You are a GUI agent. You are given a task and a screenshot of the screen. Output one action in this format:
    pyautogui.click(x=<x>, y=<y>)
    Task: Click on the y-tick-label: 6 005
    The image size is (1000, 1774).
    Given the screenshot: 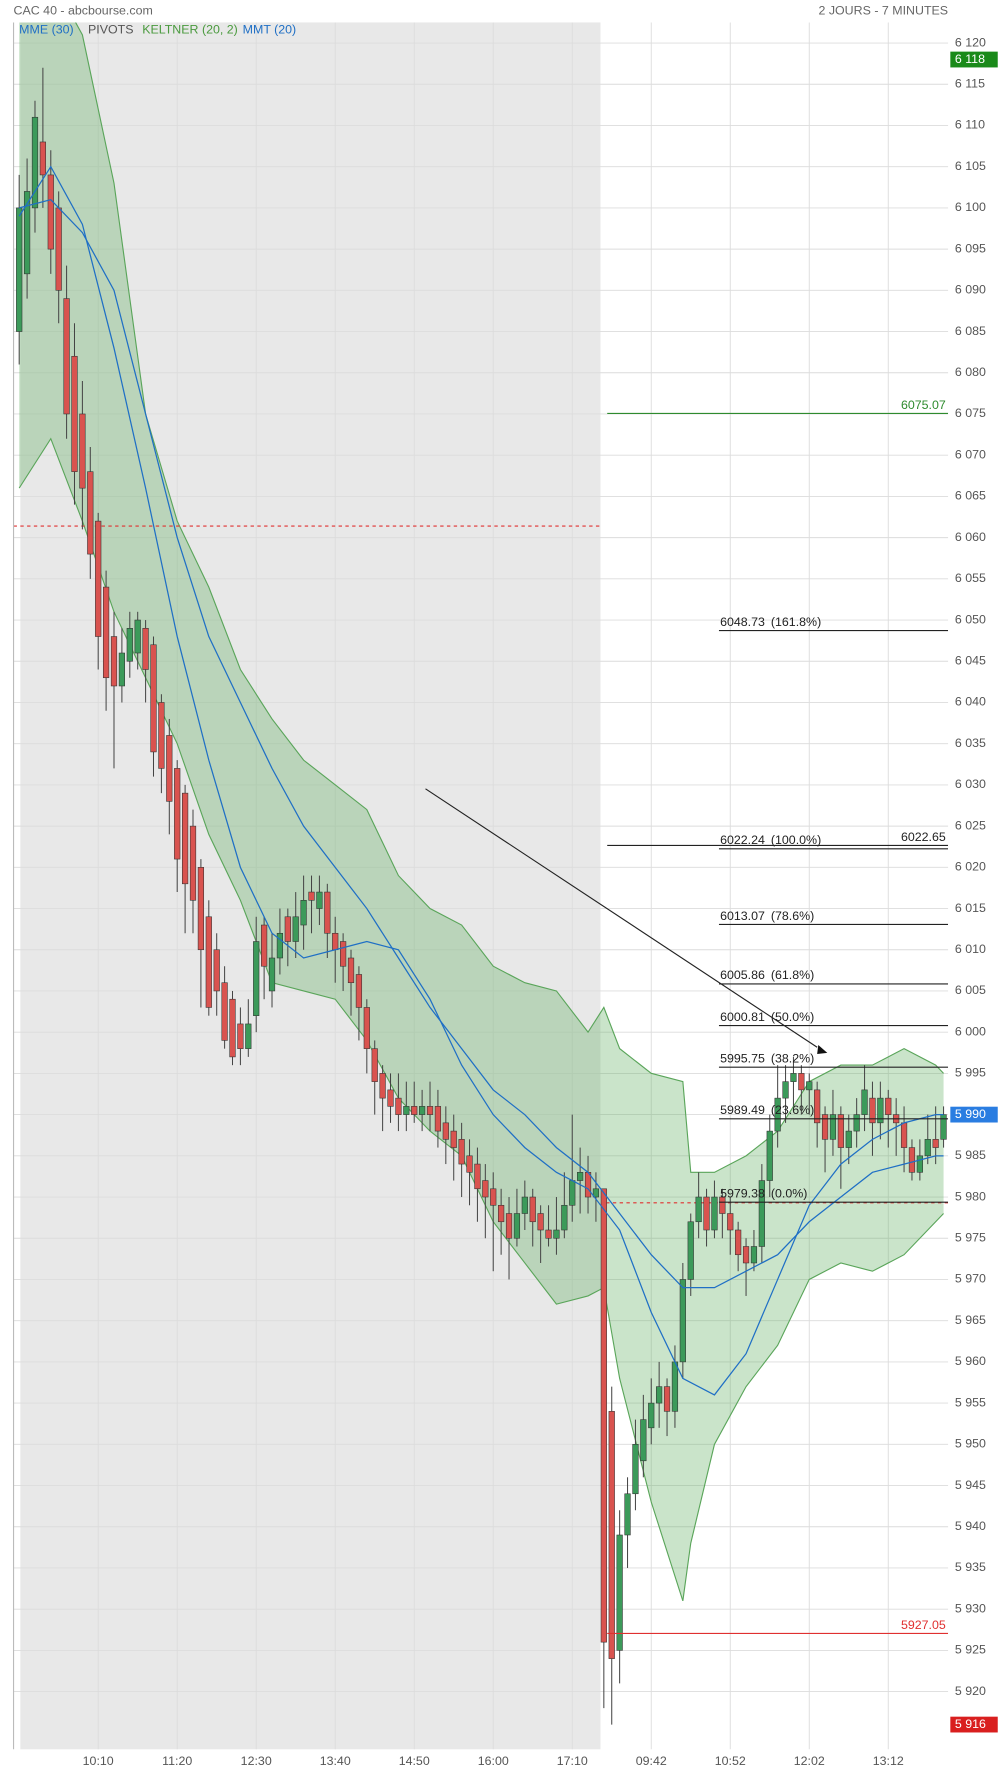 What is the action you would take?
    pyautogui.click(x=970, y=990)
    